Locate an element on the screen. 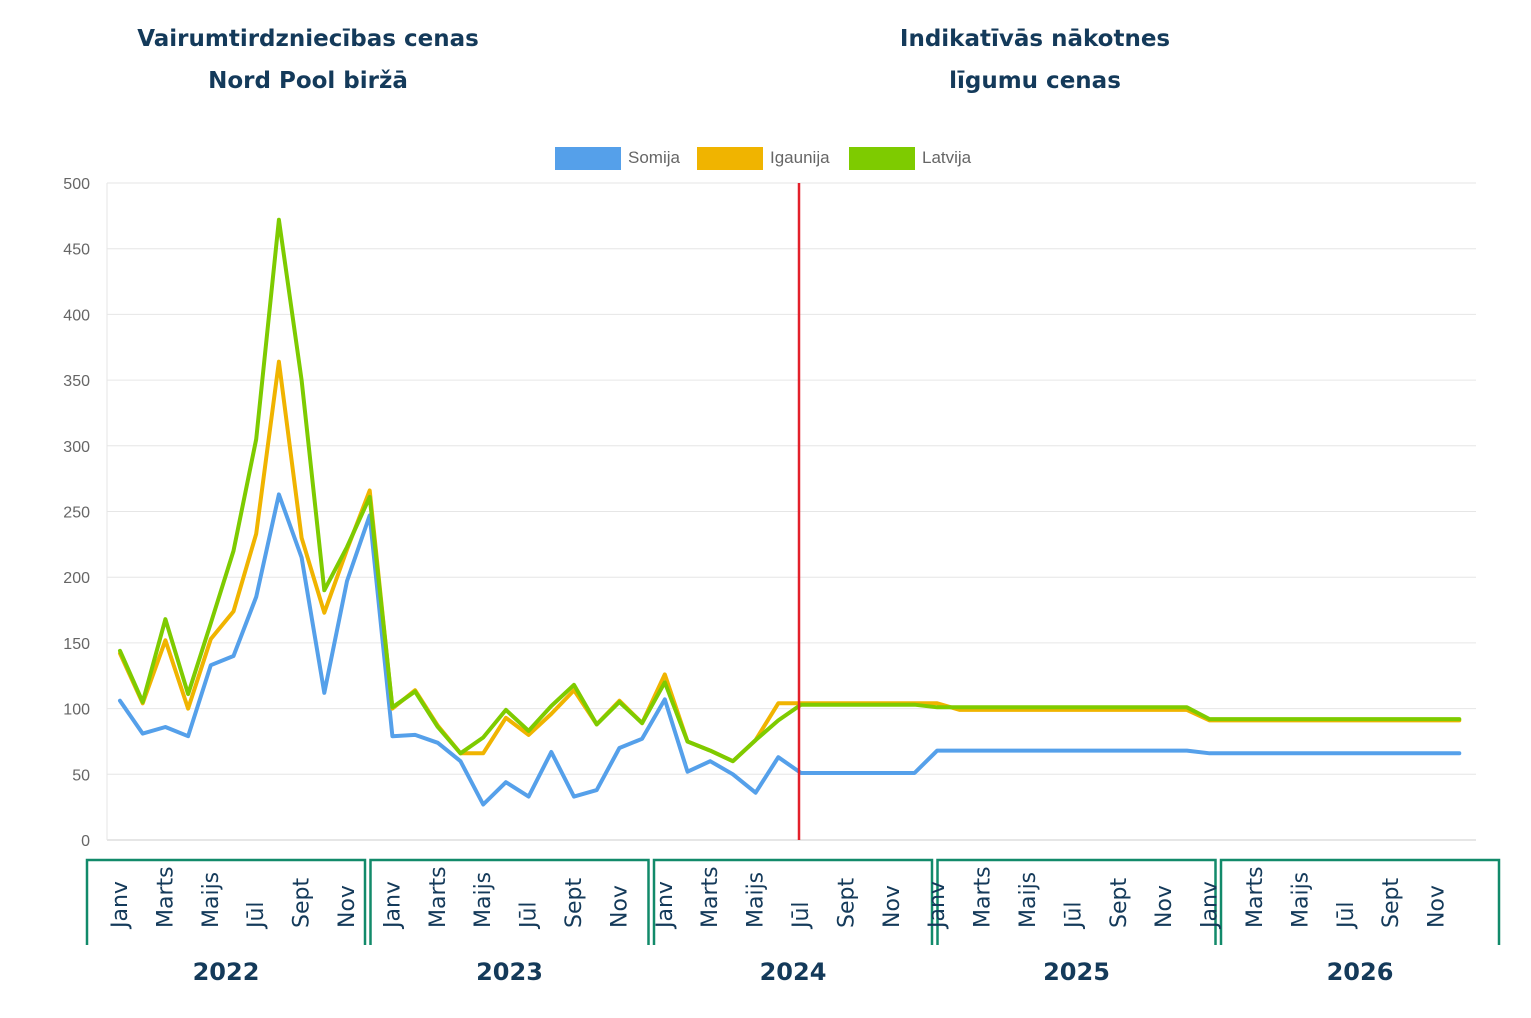 The width and height of the screenshot is (1531, 1018). year-label: 2024 is located at coordinates (793, 972).